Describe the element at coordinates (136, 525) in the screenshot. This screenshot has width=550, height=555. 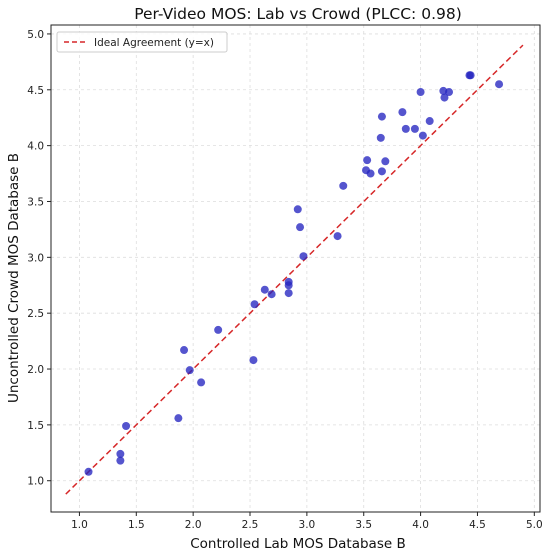
I see `x-tick-label: 1.5` at that location.